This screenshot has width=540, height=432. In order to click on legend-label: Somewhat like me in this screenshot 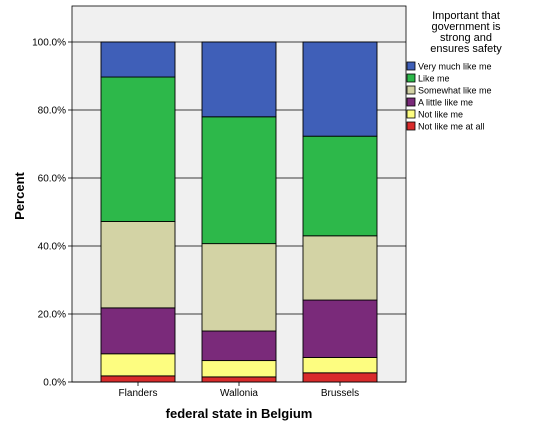, I will do `click(455, 91)`.